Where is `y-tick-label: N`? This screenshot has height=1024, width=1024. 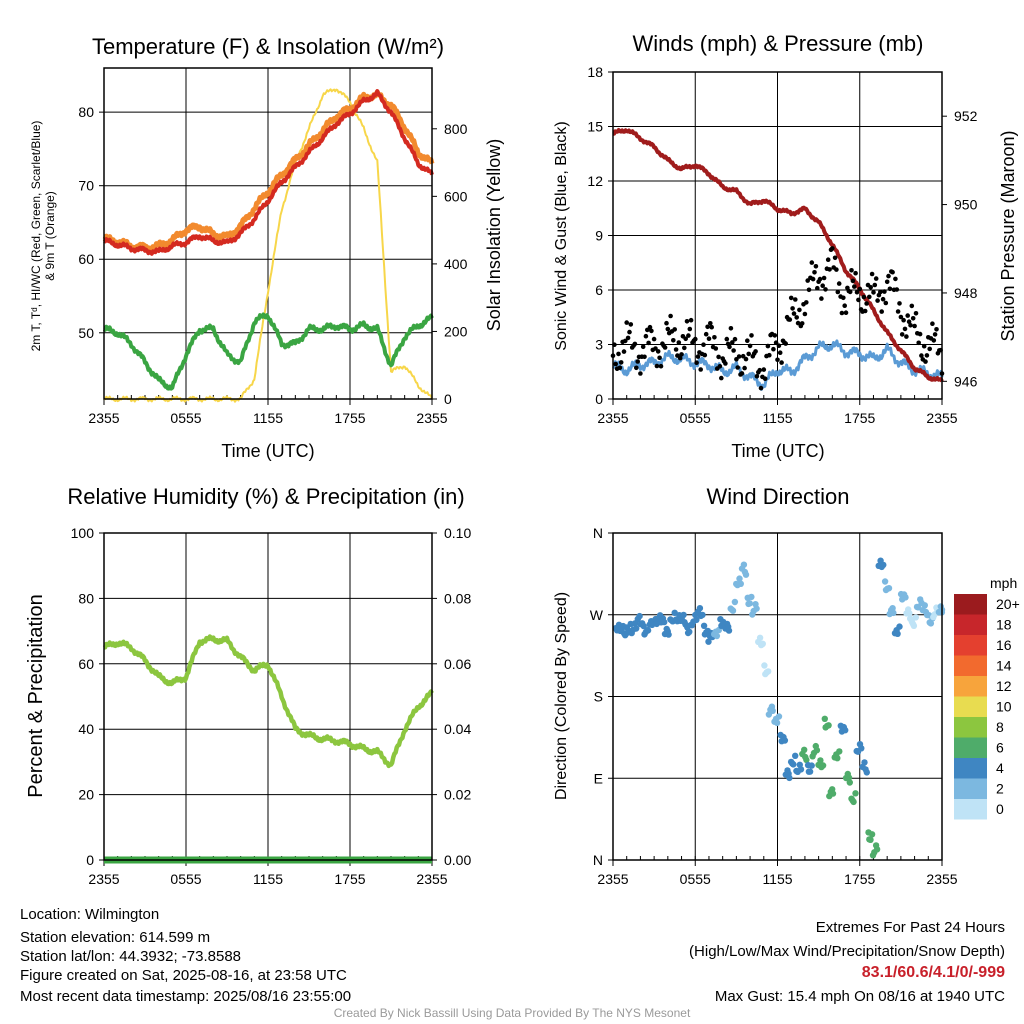 y-tick-label: N is located at coordinates (598, 533).